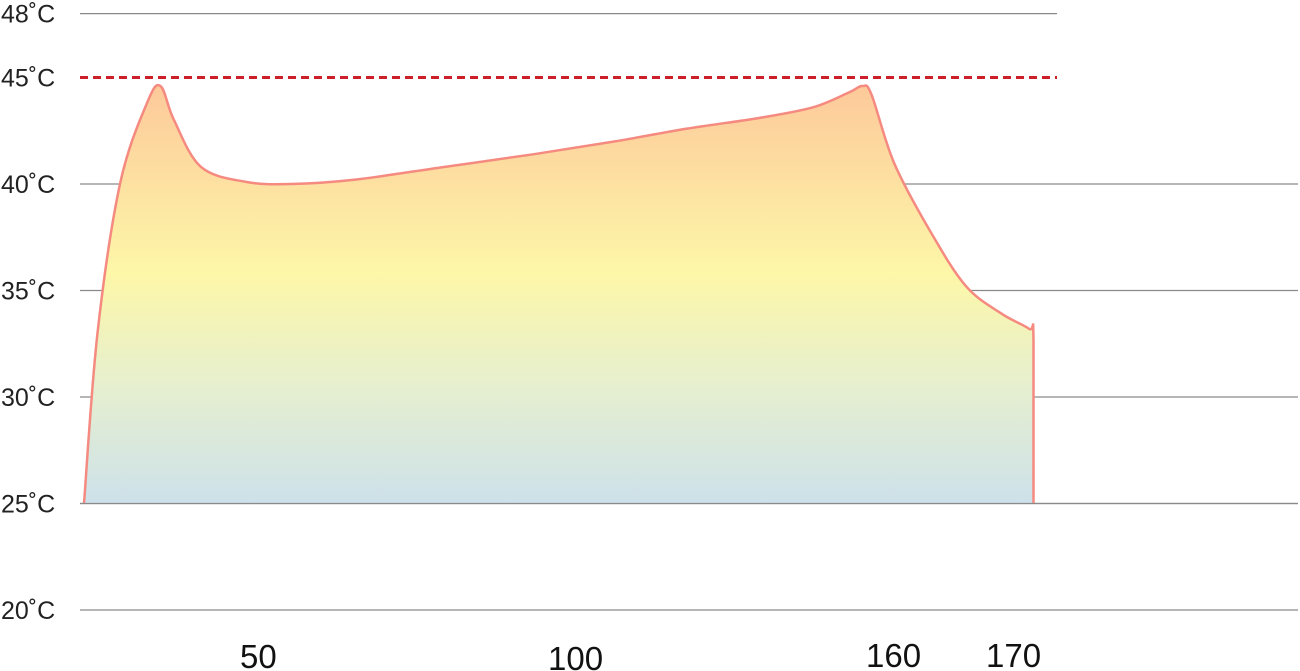 The image size is (1300, 671). What do you see at coordinates (28, 292) in the screenshot?
I see `y-tick-label: 35˚C` at bounding box center [28, 292].